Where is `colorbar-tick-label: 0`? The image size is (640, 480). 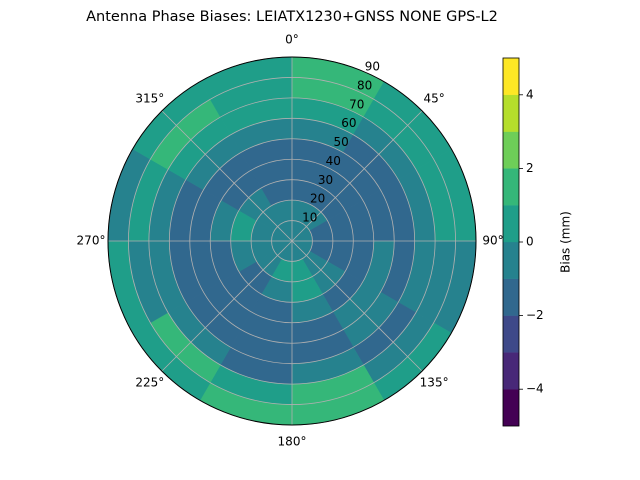
colorbar-tick-label: 0 is located at coordinates (530, 242).